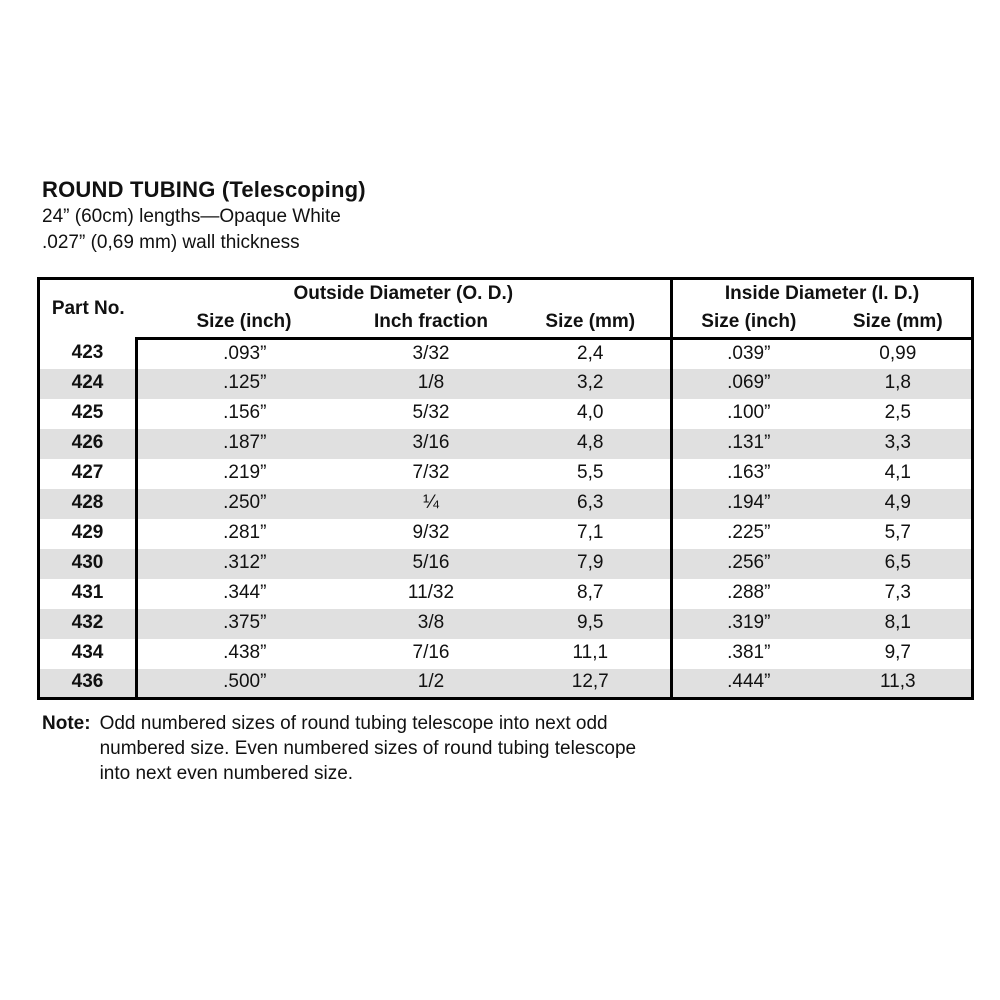 This screenshot has width=1000, height=1000. I want to click on cell-od-inch-fraction: 3/32, so click(431, 353).